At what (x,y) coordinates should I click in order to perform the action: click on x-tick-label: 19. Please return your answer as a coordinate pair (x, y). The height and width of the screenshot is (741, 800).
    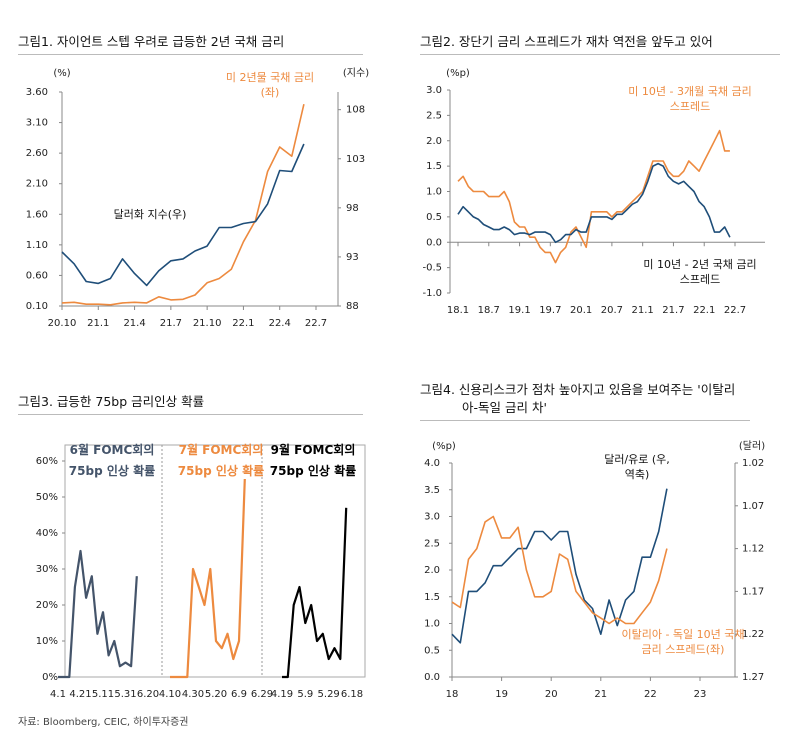
    Looking at the image, I should click on (501, 694).